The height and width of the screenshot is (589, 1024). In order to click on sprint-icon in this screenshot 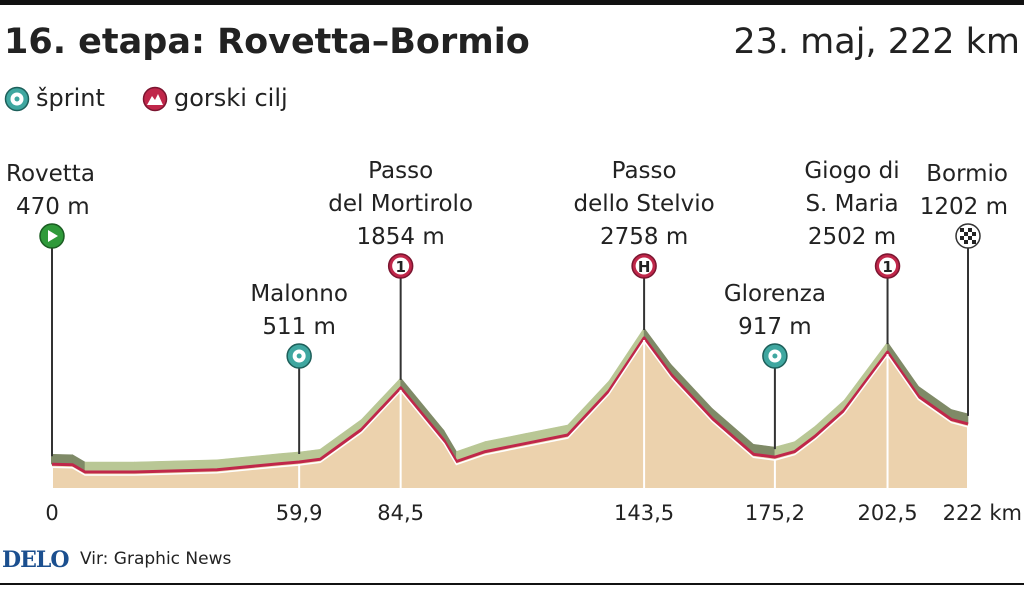, I will do `click(17, 99)`.